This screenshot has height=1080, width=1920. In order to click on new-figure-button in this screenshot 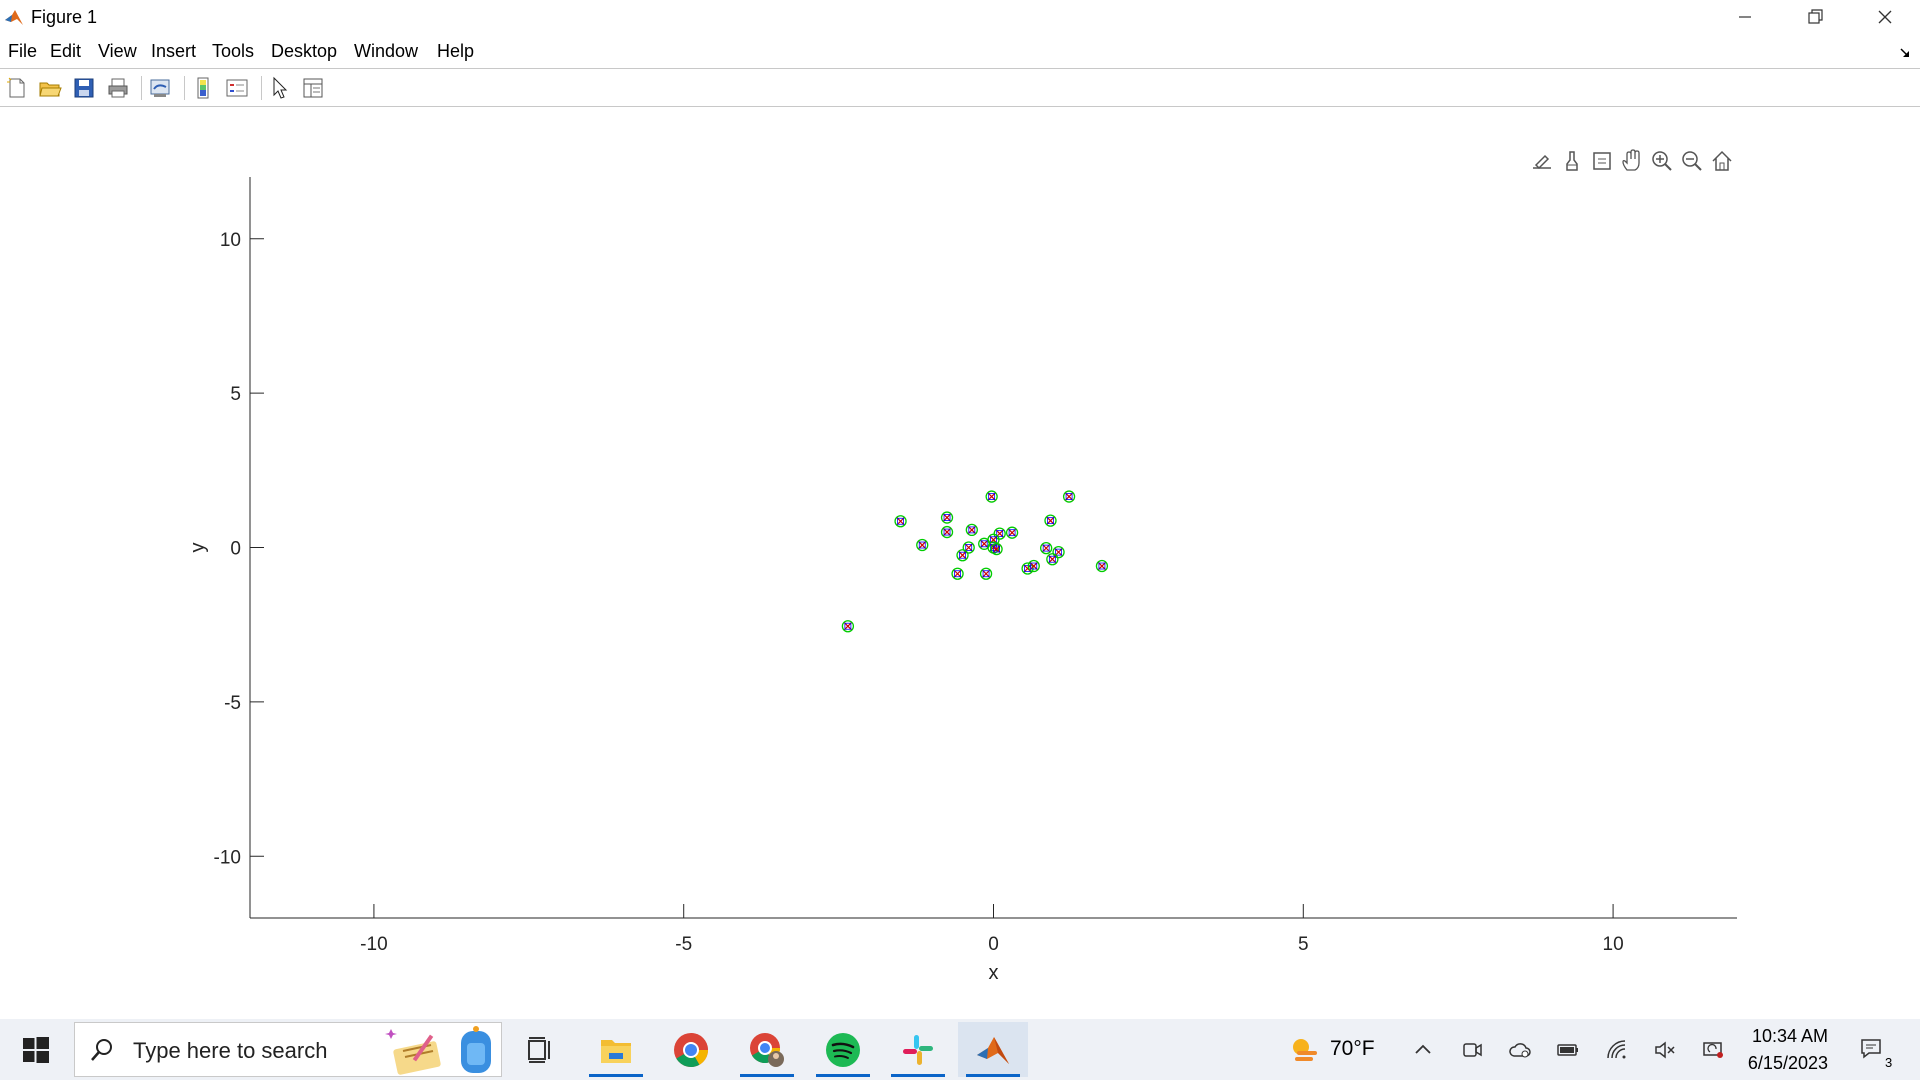, I will do `click(17, 88)`.